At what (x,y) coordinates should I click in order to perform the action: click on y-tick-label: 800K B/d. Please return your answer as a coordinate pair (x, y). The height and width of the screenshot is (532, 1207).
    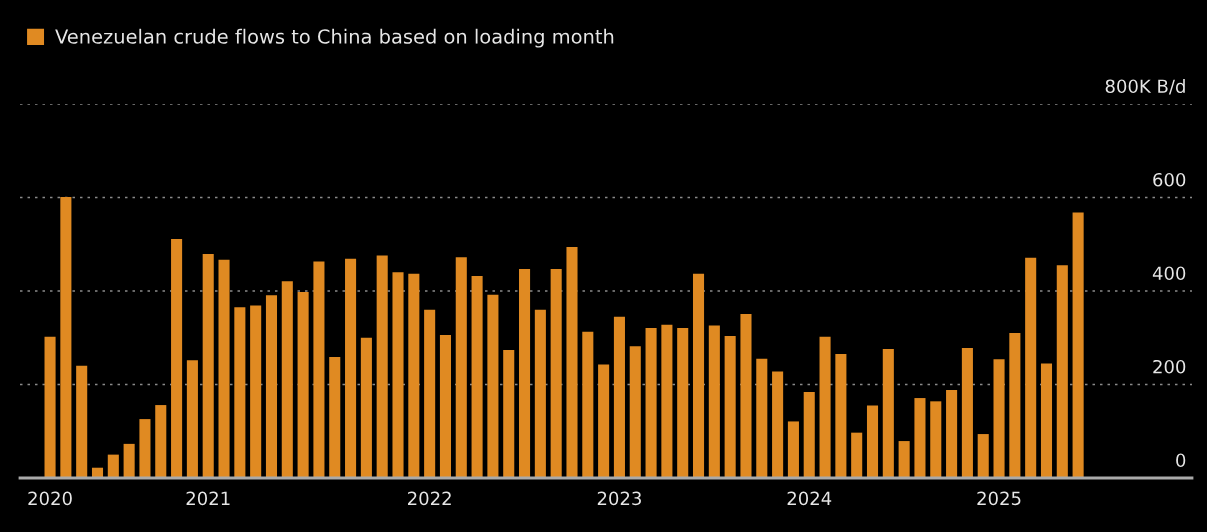
    Looking at the image, I should click on (1145, 87).